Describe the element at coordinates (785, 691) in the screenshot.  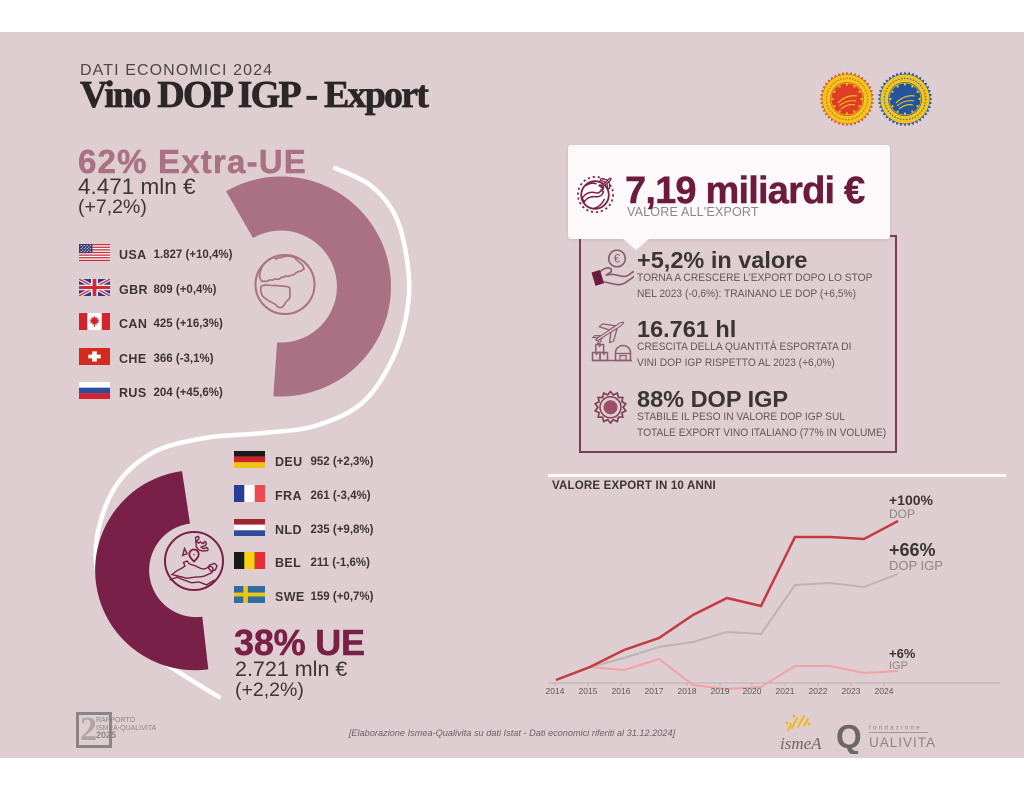
I see `svg-text: 2021` at that location.